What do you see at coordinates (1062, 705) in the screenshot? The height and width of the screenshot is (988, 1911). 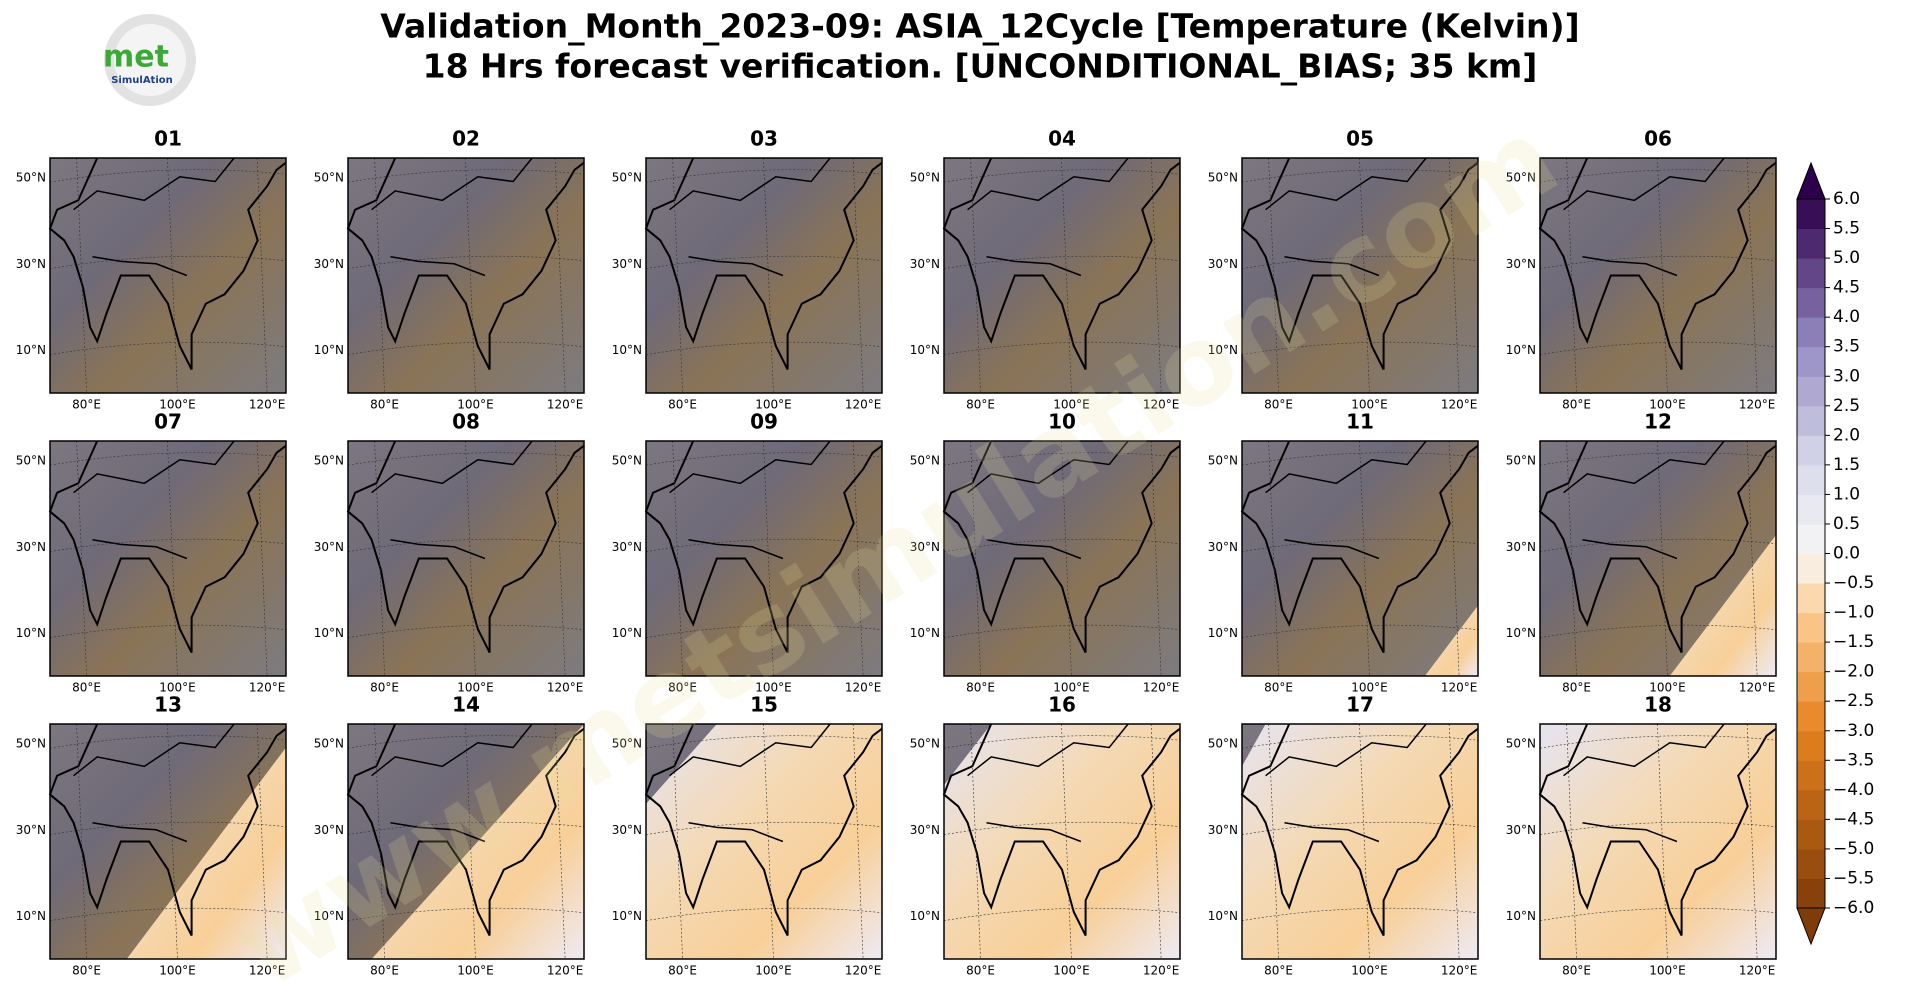 I see `panel-title: 16` at bounding box center [1062, 705].